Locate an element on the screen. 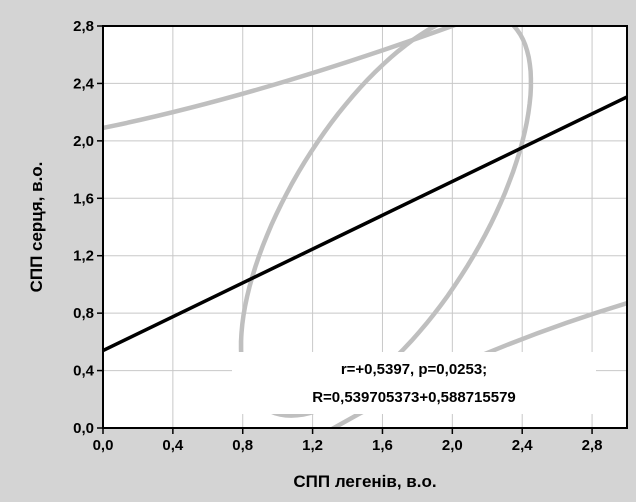 This screenshot has height=502, width=636. y-tick-label: 2,0 is located at coordinates (83, 141).